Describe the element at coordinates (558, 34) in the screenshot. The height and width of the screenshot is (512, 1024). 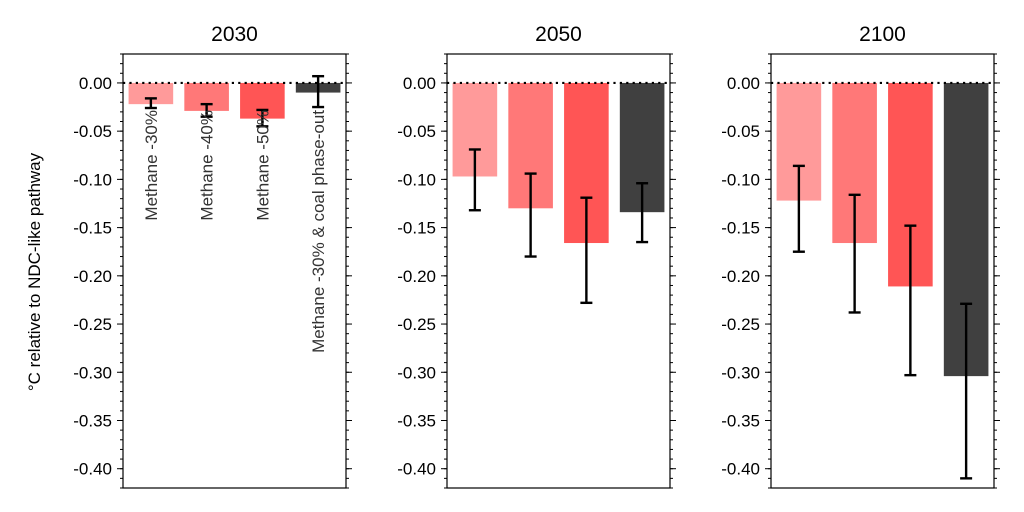
I see `panel-title: 2050` at that location.